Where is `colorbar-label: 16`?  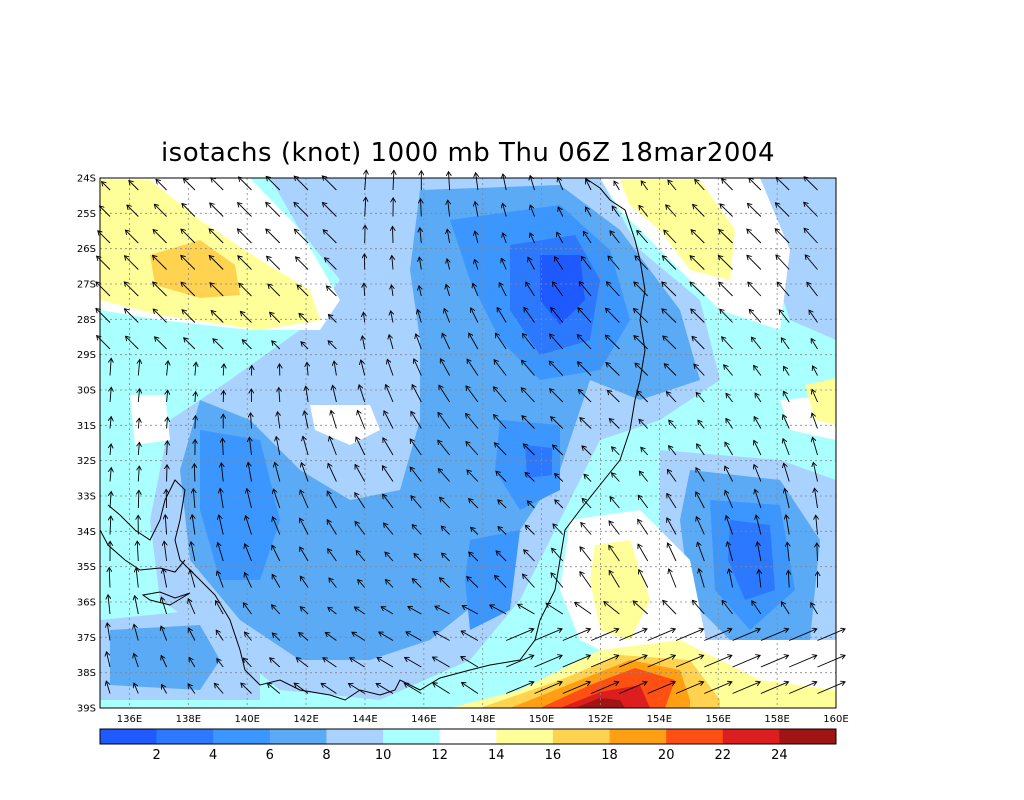 colorbar-label: 16 is located at coordinates (553, 755).